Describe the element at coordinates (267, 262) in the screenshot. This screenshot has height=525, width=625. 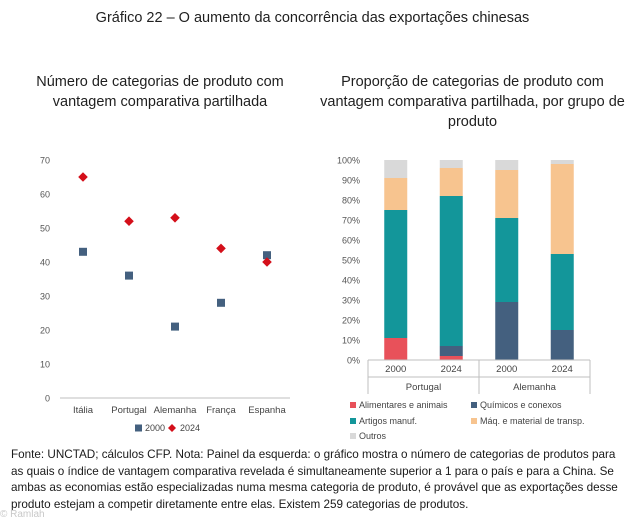
I see `marker-2024-Espanha` at that location.